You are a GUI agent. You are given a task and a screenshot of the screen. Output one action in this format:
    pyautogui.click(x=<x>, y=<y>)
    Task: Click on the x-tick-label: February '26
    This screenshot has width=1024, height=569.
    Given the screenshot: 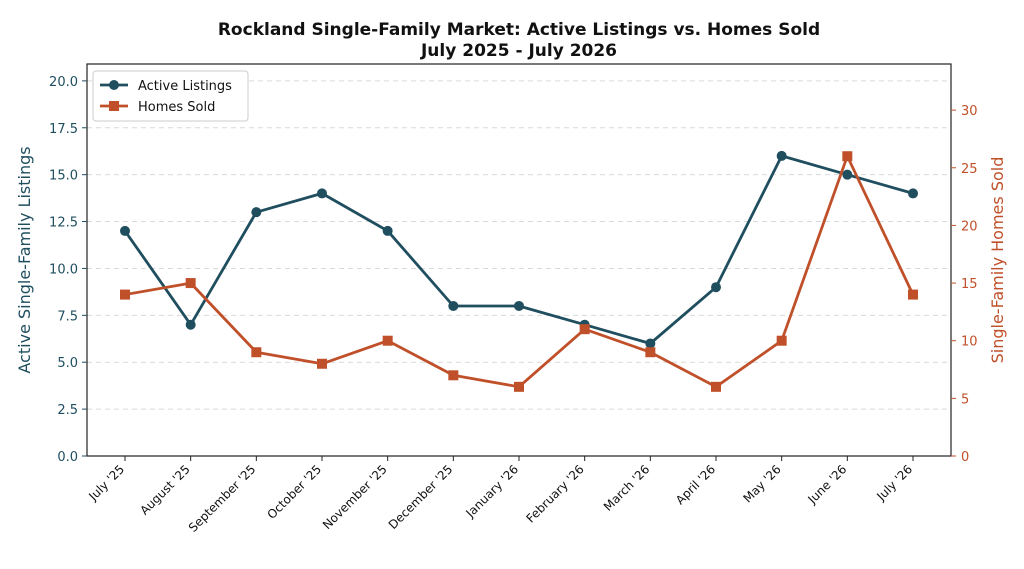 What is the action you would take?
    pyautogui.click(x=554, y=493)
    